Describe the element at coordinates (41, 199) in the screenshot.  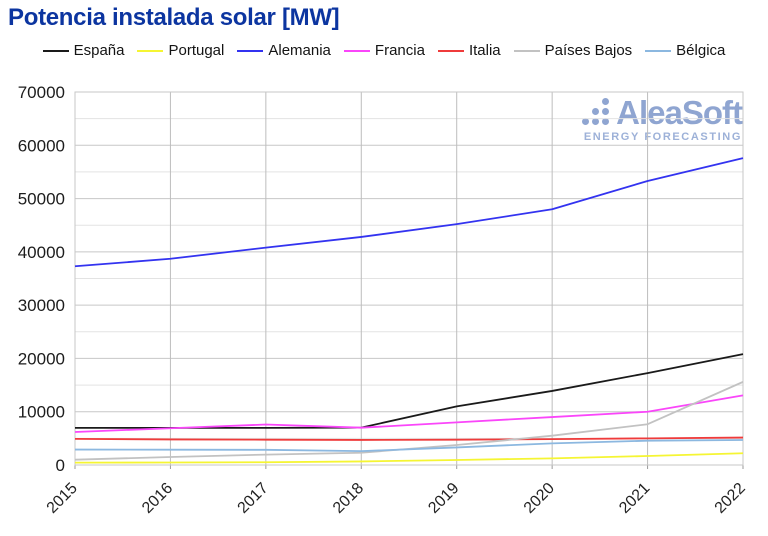
I see `y-axis-label: 50000` at that location.